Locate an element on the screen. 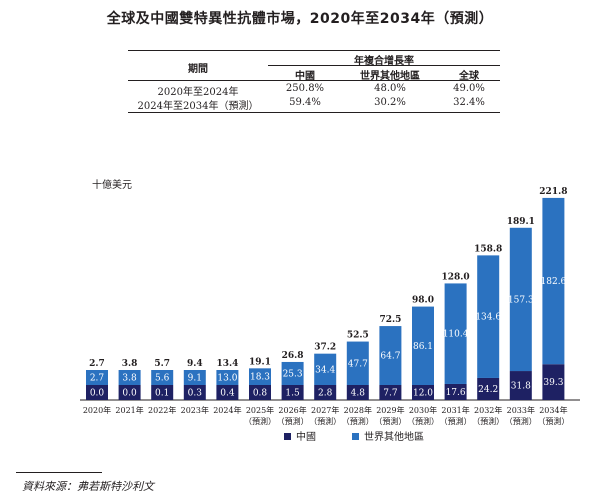 The width and height of the screenshot is (600, 496). data-label-row: 182.6 is located at coordinates (554, 282).